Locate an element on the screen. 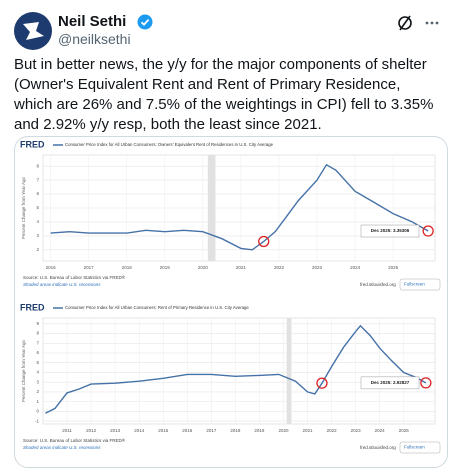  y-tick-label: -1 is located at coordinates (37, 420).